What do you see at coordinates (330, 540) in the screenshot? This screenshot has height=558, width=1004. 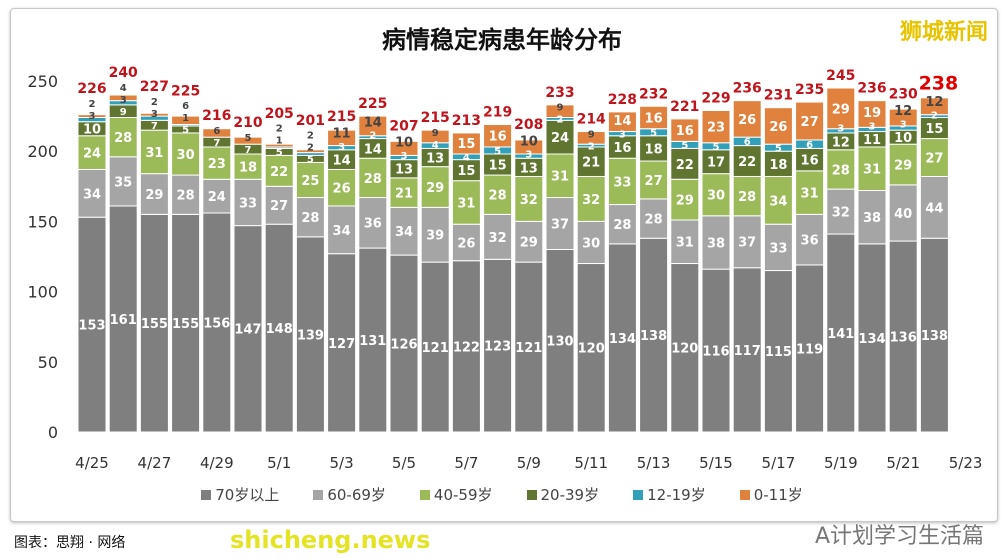 I see `site-watermark: shicheng.news` at bounding box center [330, 540].